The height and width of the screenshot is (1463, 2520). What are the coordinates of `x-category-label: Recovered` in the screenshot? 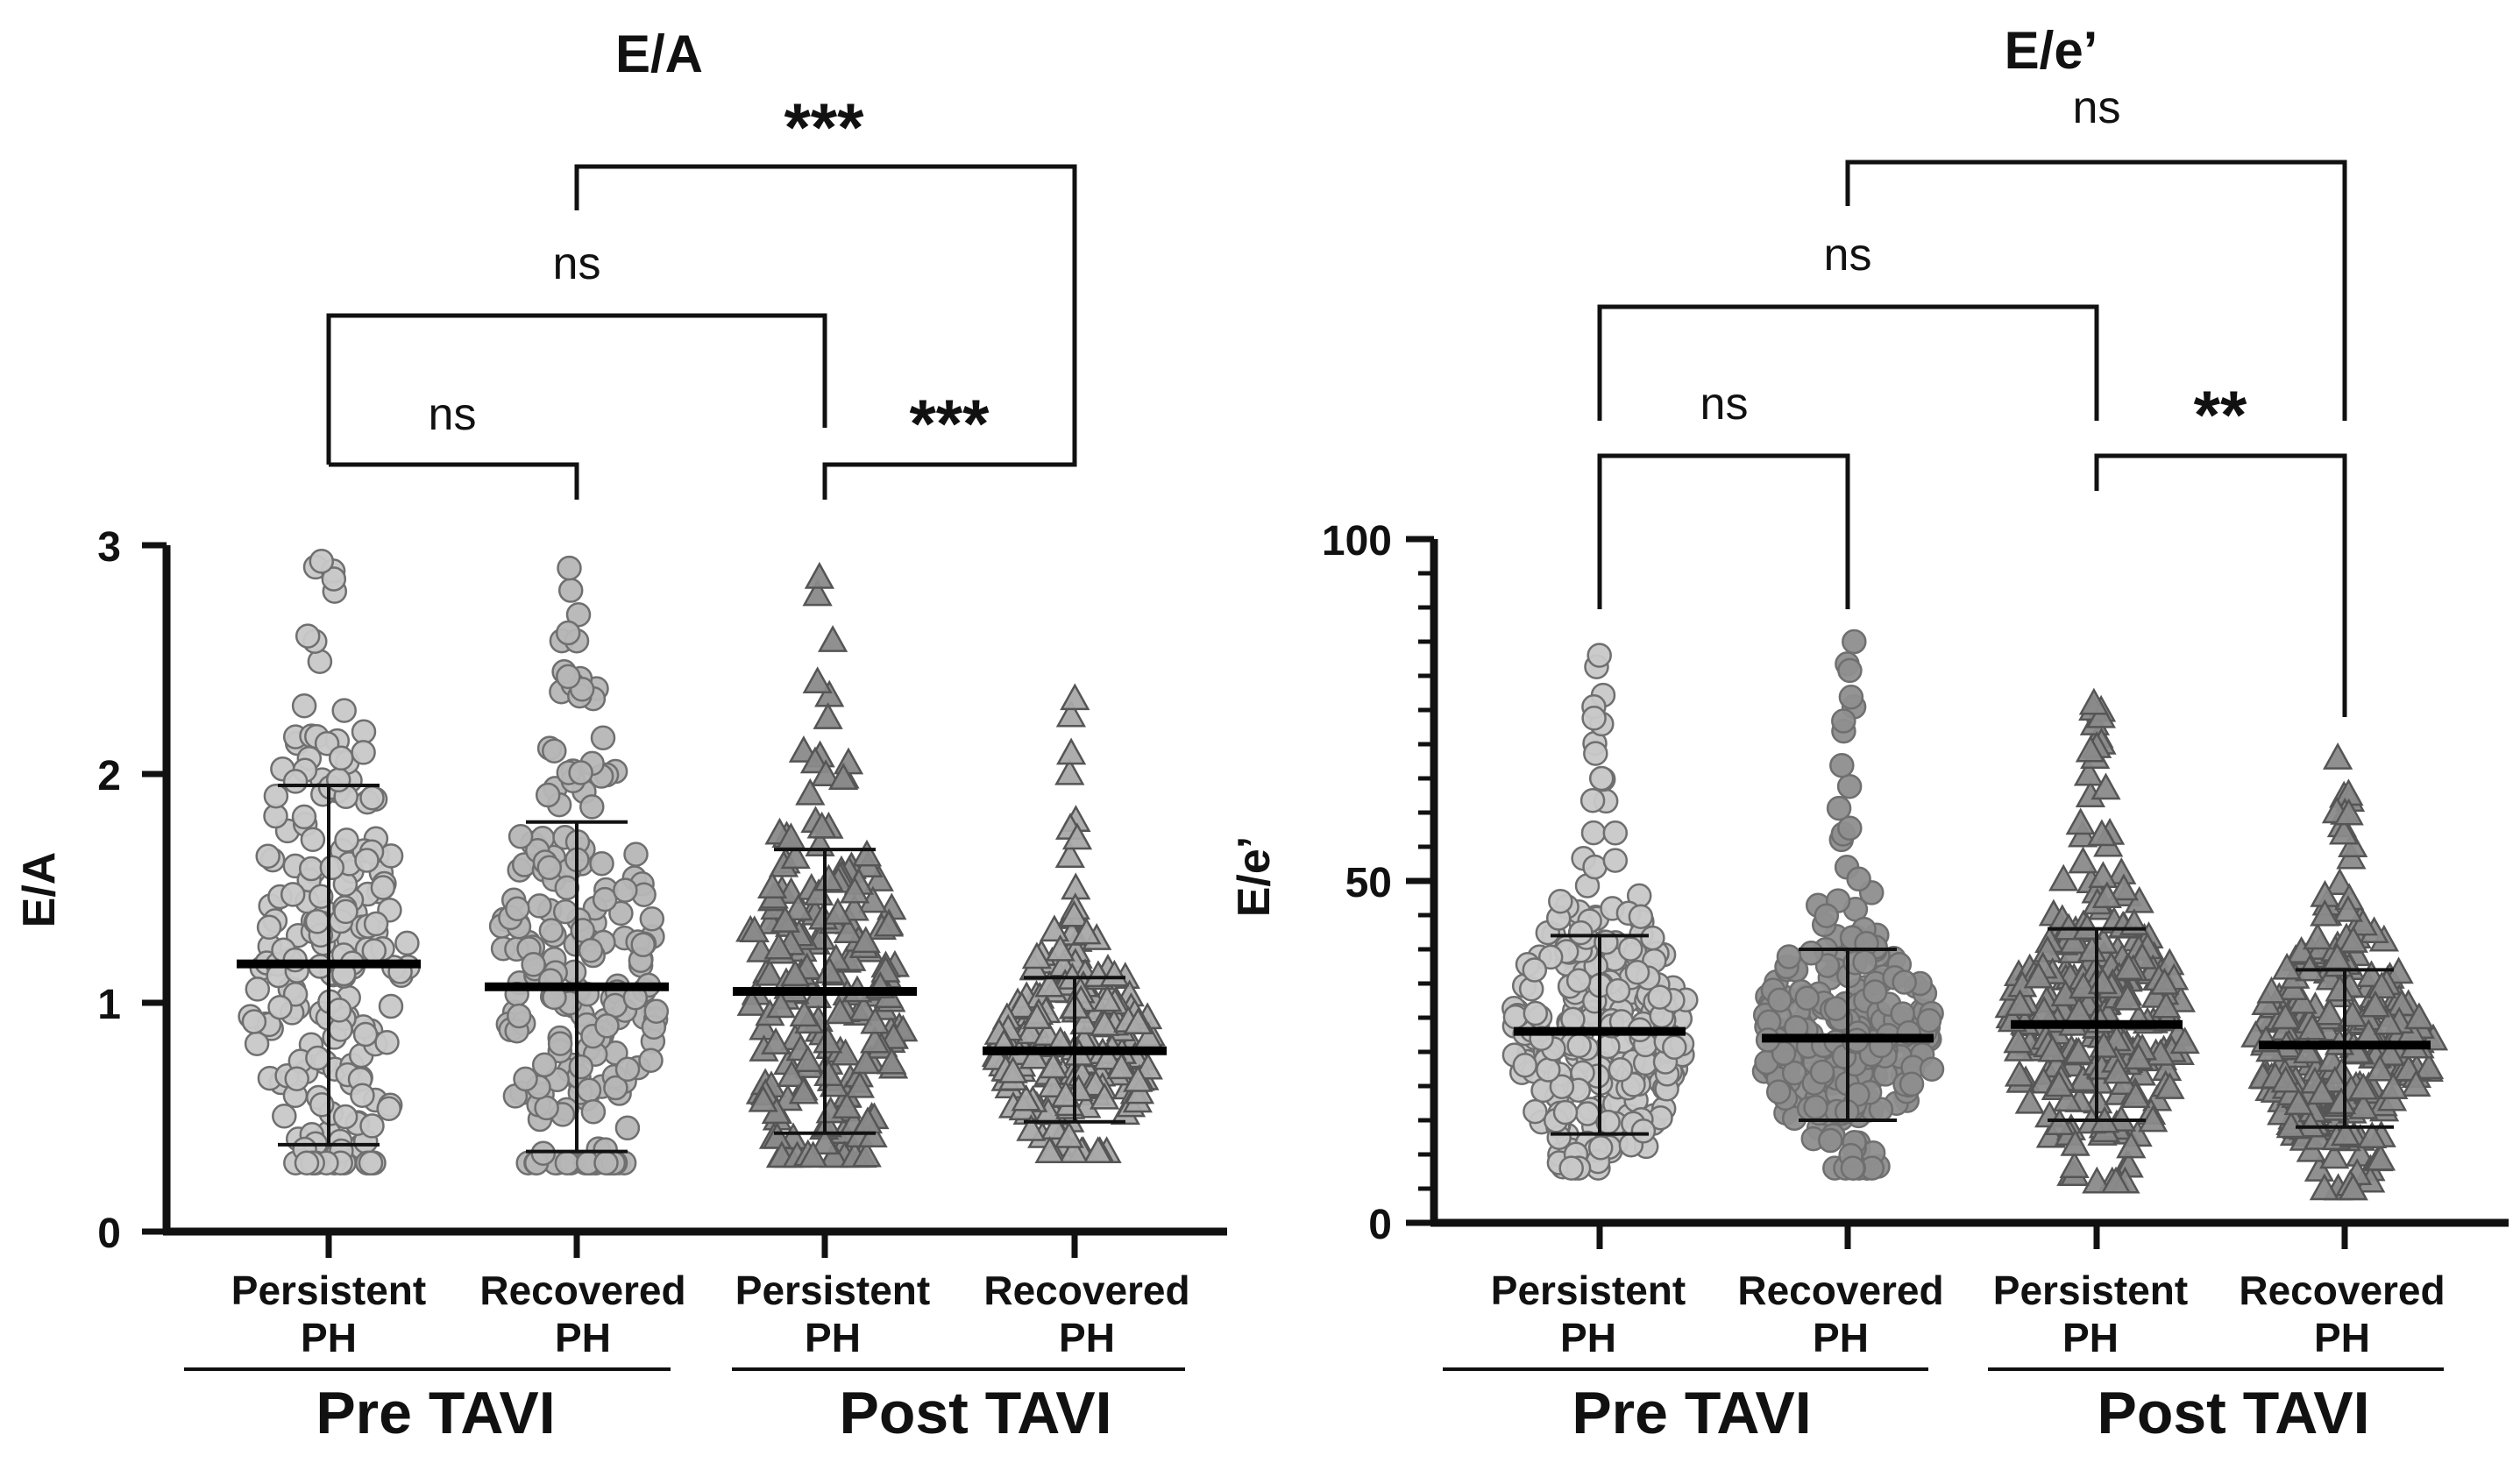 It's located at (1086, 1290).